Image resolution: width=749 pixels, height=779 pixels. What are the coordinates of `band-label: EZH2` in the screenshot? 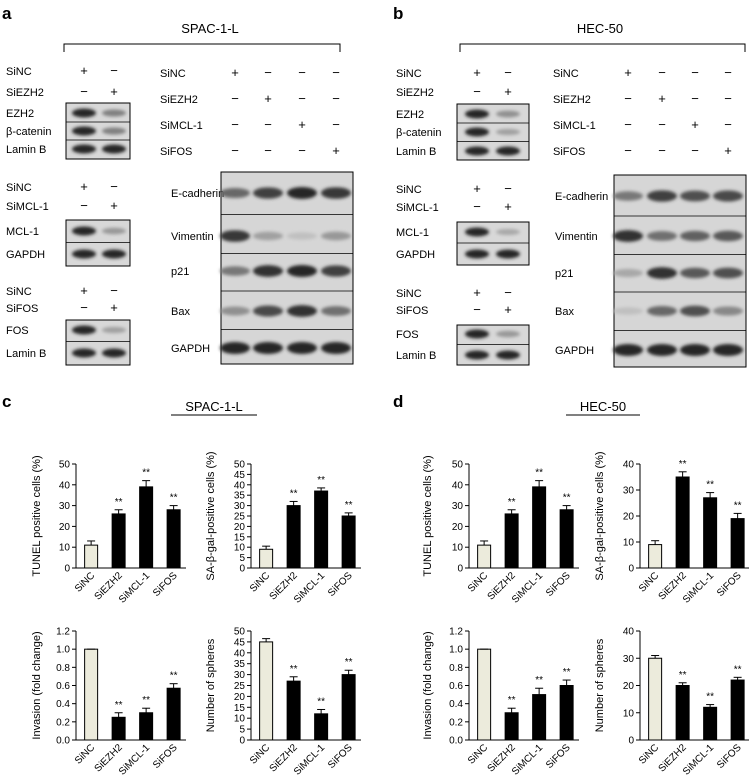 It's located at (410, 115).